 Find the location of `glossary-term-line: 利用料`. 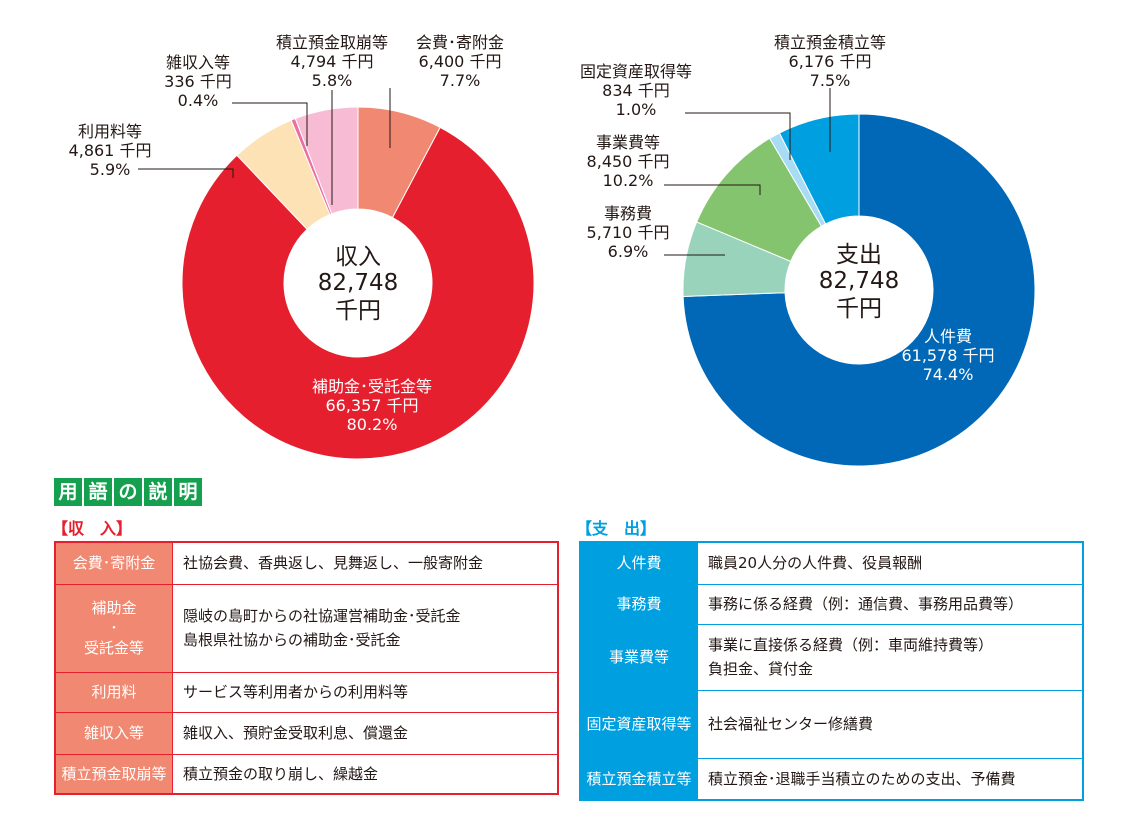

glossary-term-line: 利用料 is located at coordinates (114, 692).